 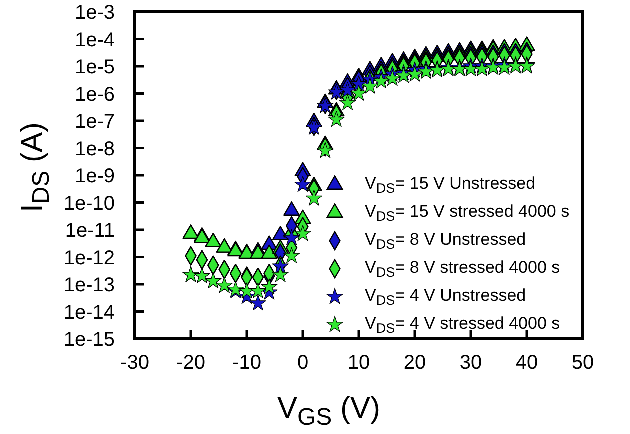 I want to click on y-tick-label: 1e-10, so click(x=89, y=203).